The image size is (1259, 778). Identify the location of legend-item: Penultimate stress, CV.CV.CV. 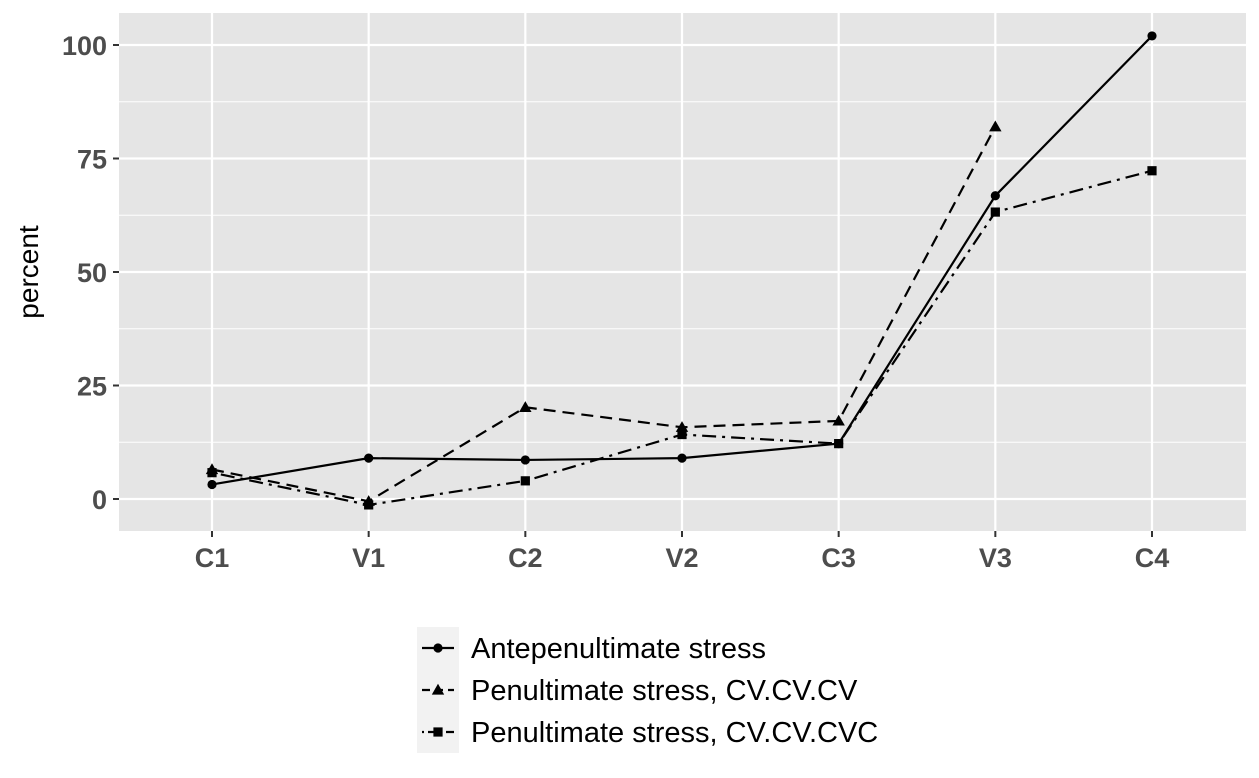
(640, 691).